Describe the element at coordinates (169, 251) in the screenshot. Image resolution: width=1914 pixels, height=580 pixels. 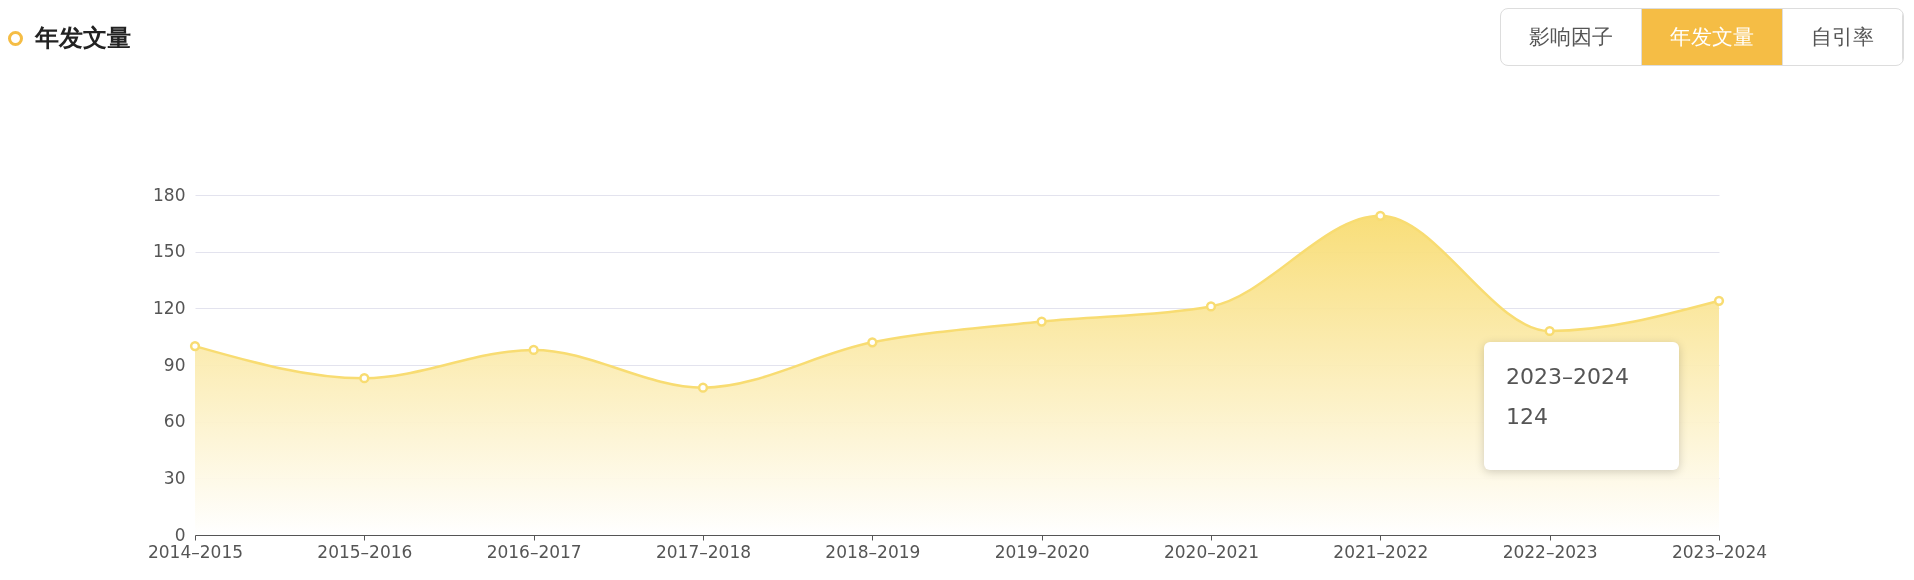
I see `y-tick-label: 150` at that location.